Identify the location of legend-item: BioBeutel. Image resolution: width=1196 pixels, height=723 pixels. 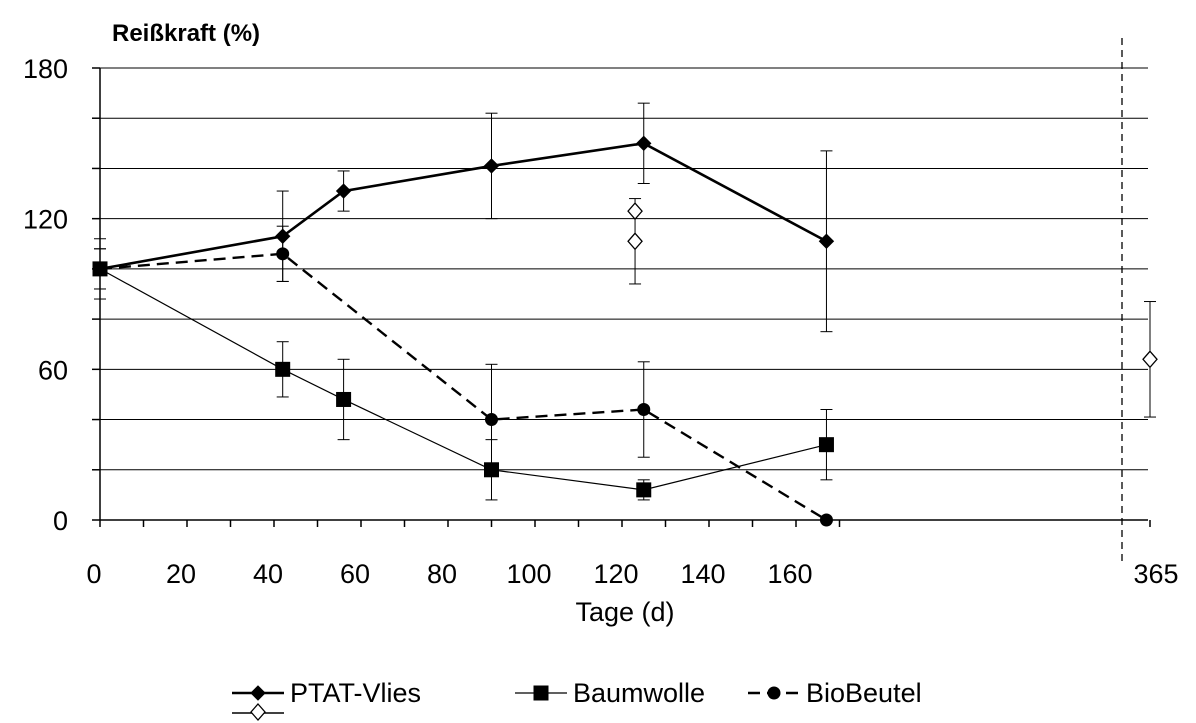
(835, 693).